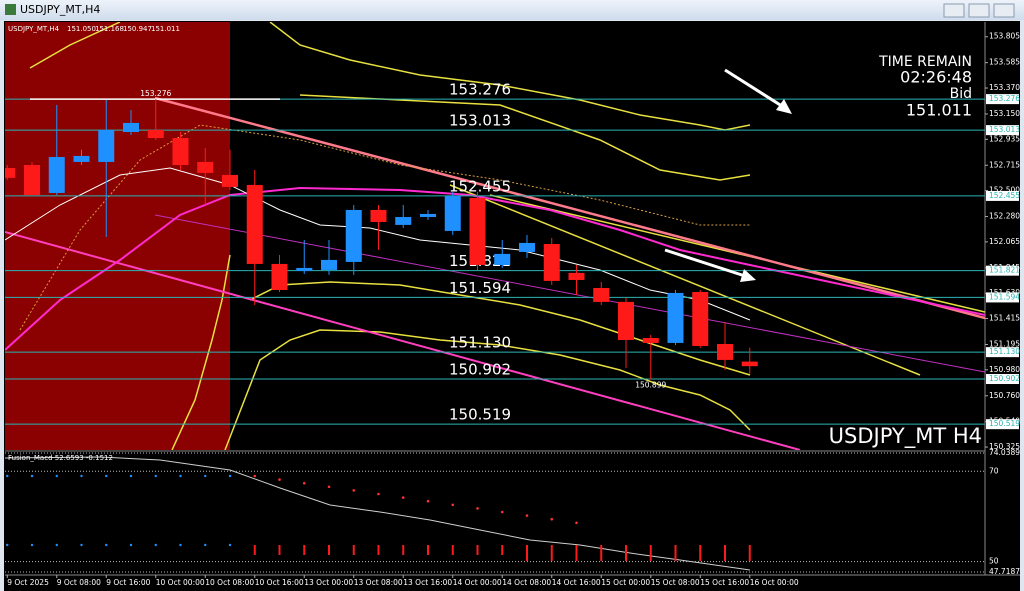 The height and width of the screenshot is (591, 1024). I want to click on y-tick-label: 150.980, so click(1004, 369).